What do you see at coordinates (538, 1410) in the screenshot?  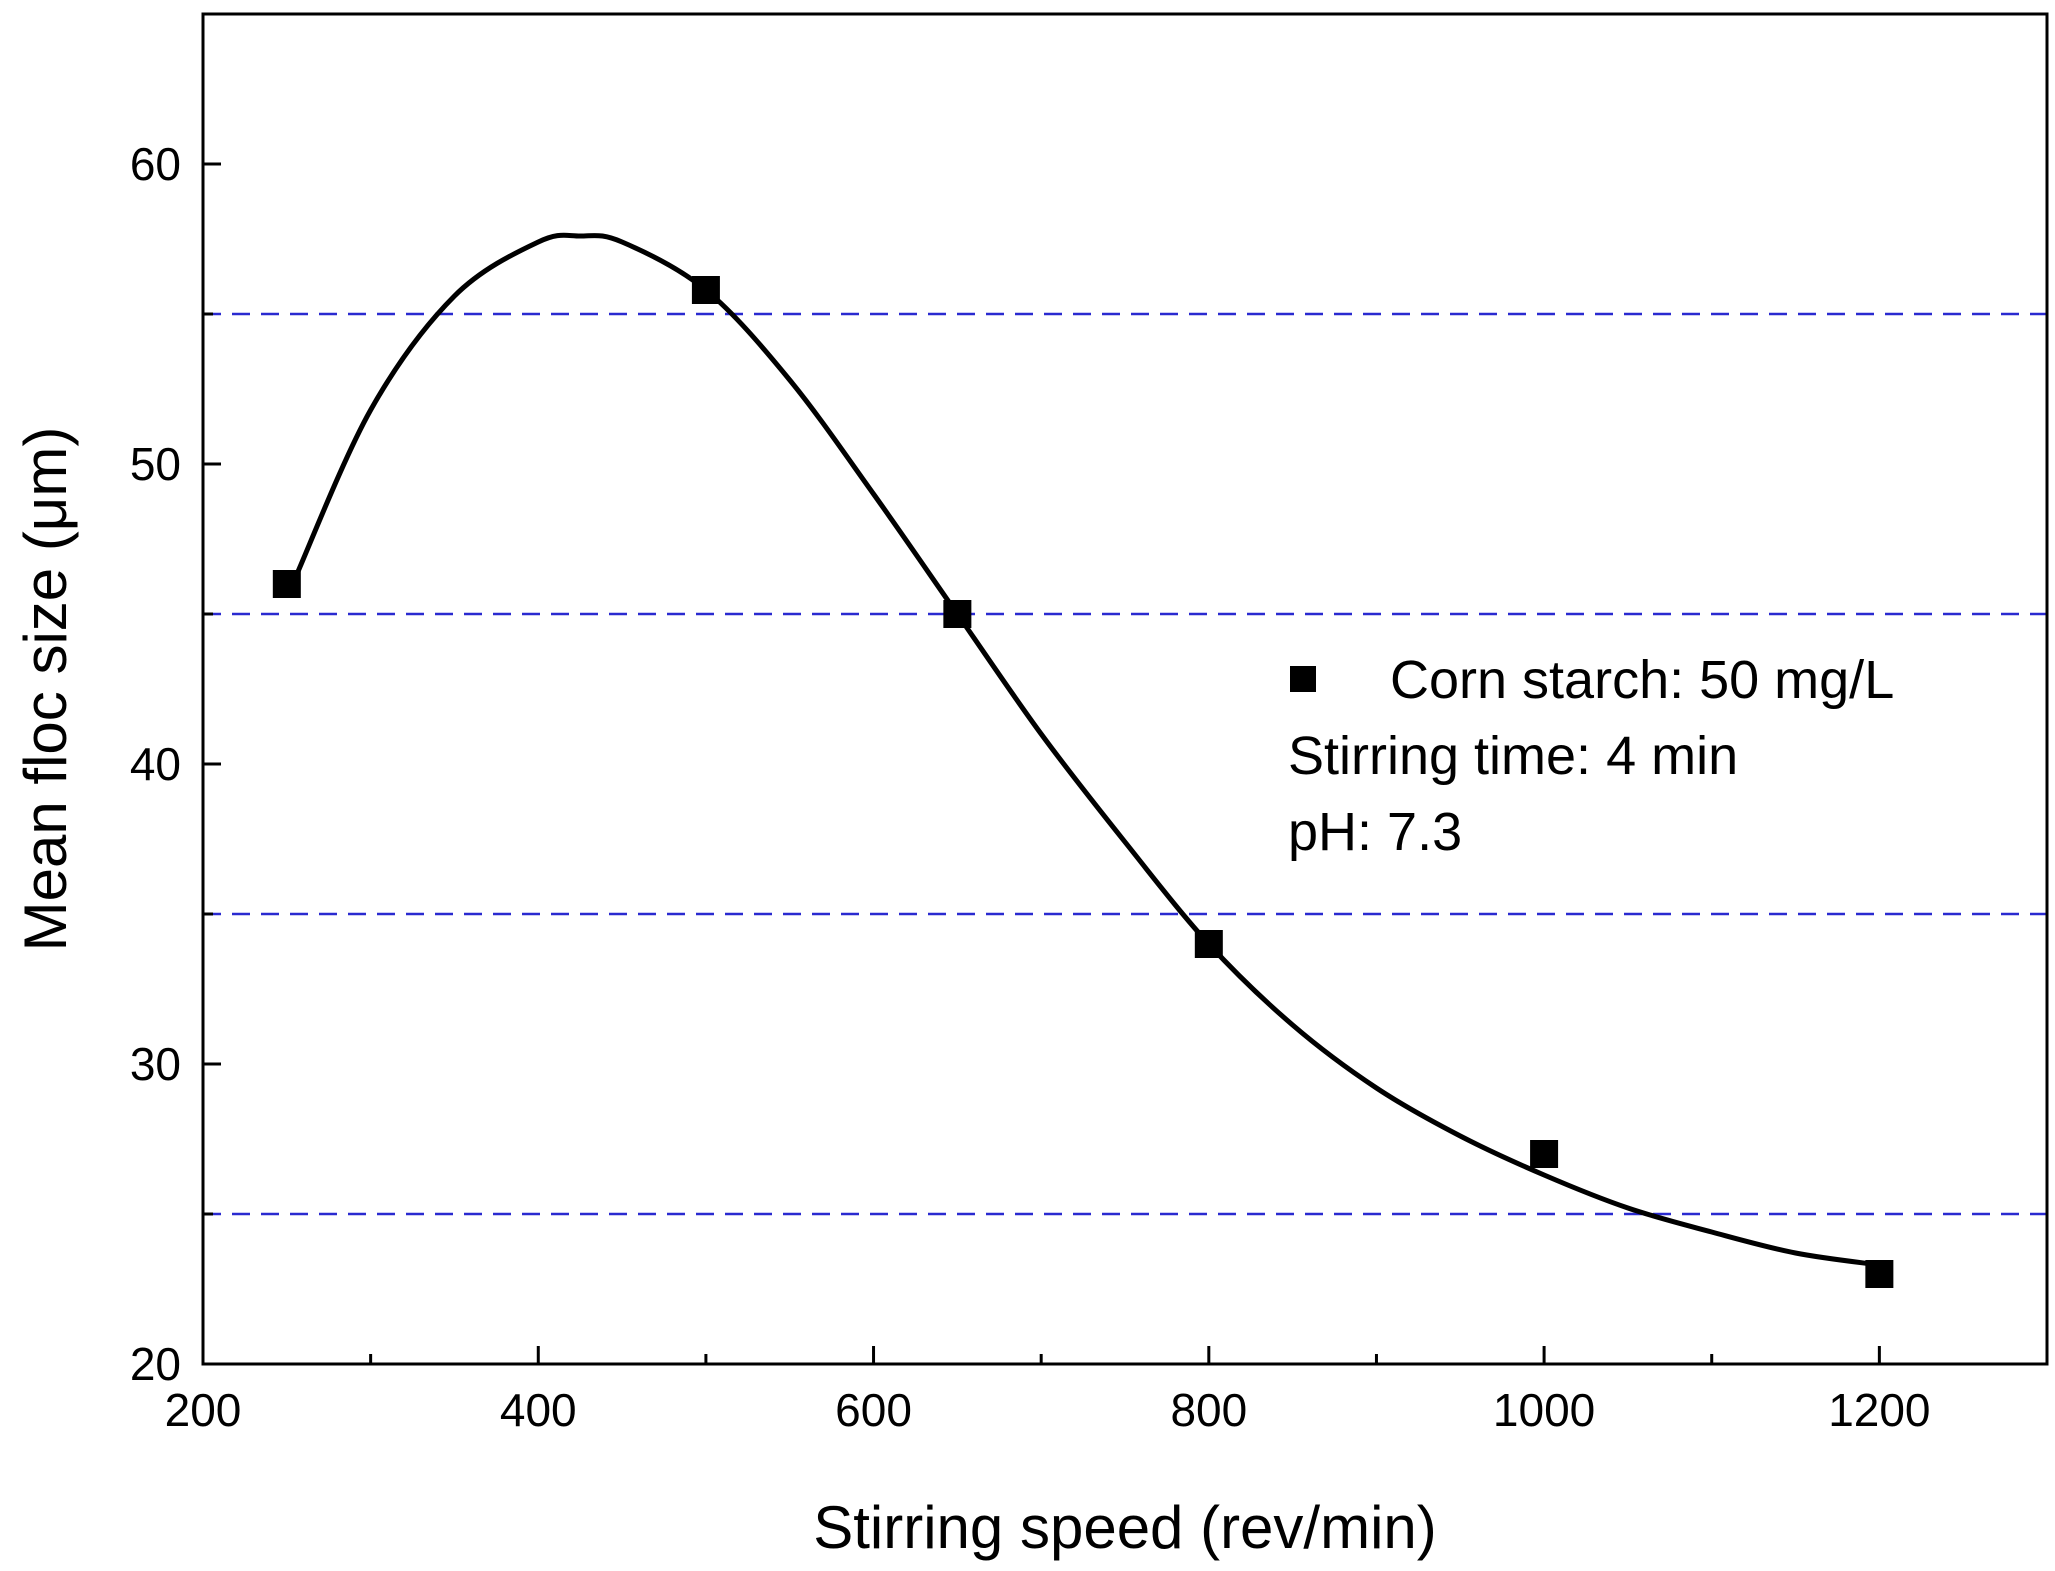 I see `x-tick-label: 400` at bounding box center [538, 1410].